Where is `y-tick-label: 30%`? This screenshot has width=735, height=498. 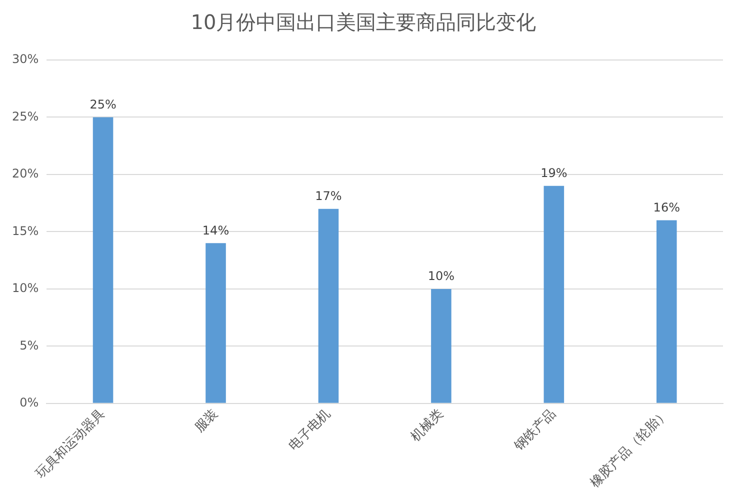
y-tick-label: 30% is located at coordinates (25, 59).